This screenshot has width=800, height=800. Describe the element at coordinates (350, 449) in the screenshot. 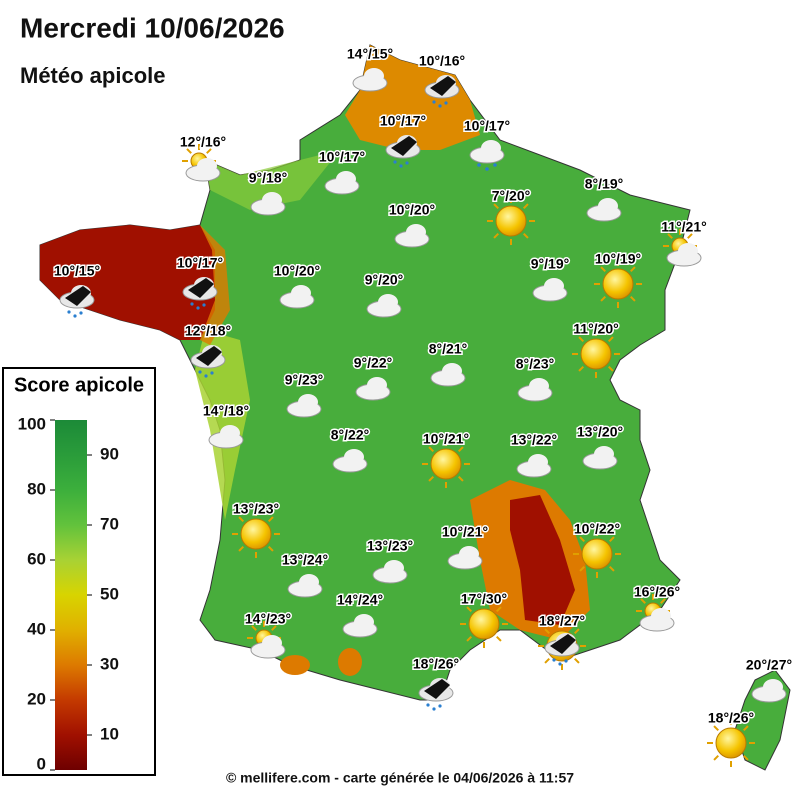

I see `station: 8°/22°` at that location.